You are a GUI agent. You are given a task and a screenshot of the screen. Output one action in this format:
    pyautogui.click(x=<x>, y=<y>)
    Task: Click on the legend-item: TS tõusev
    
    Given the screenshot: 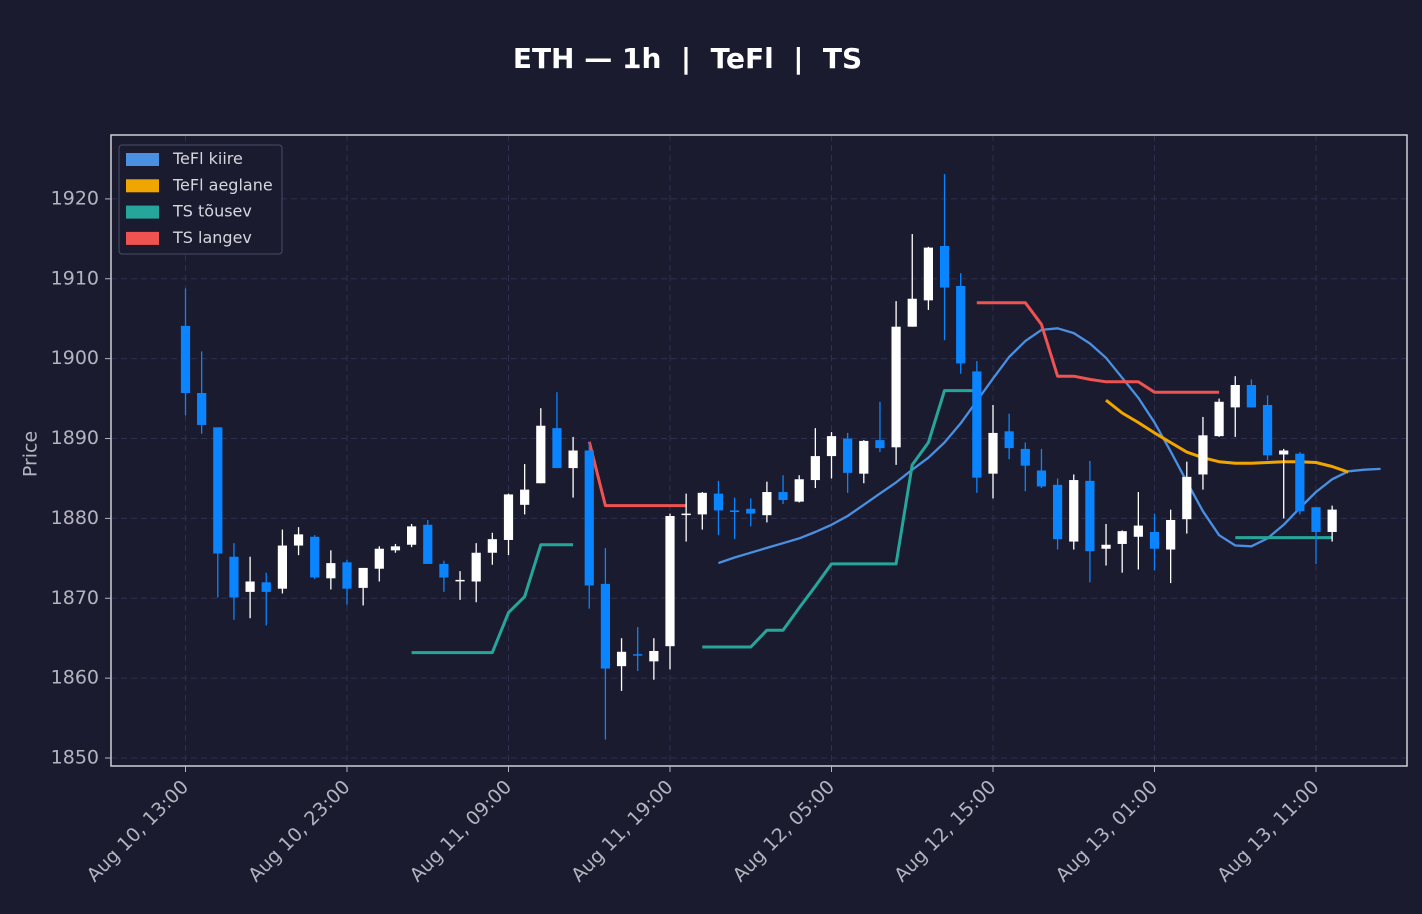 What is the action you would take?
    pyautogui.click(x=189, y=211)
    